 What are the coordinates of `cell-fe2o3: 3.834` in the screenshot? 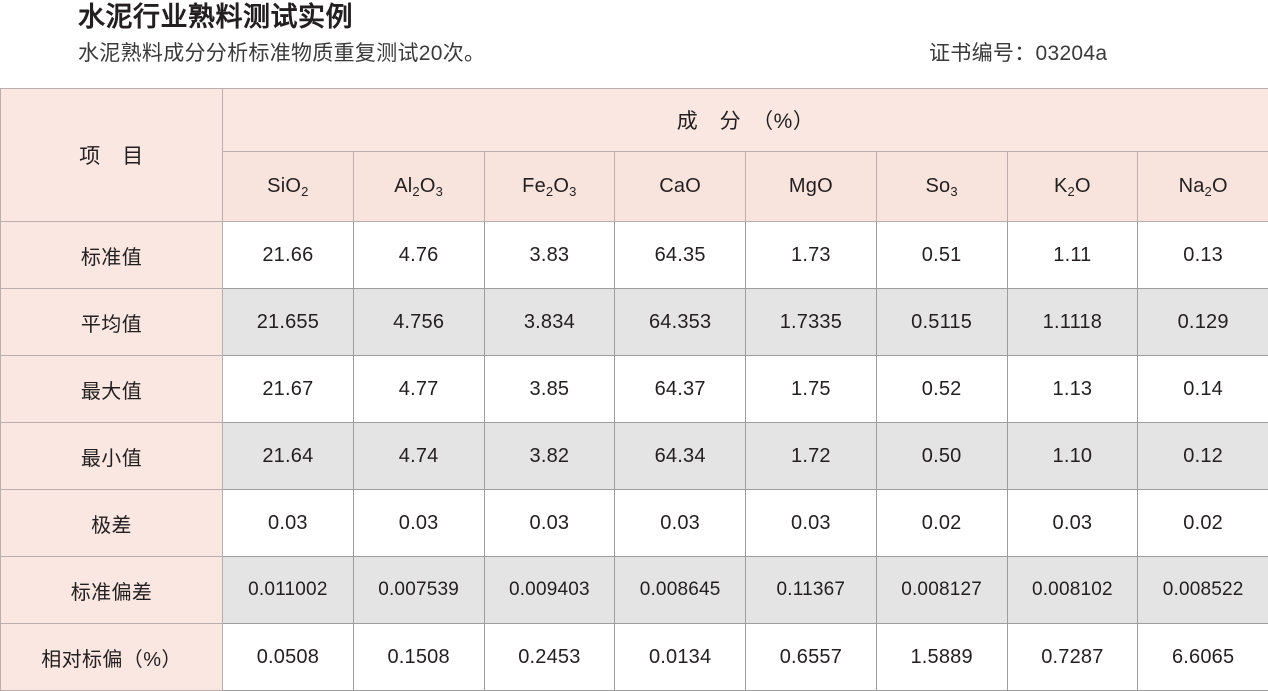 It's located at (549, 322).